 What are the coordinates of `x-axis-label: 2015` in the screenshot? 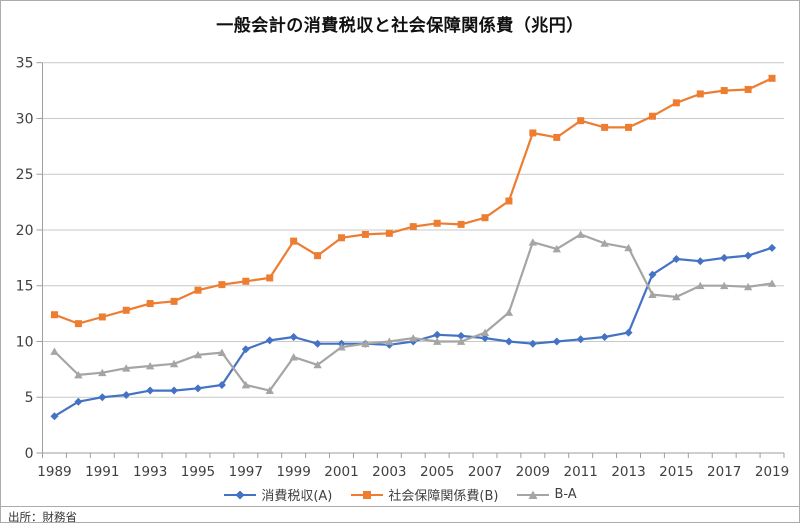 It's located at (676, 472).